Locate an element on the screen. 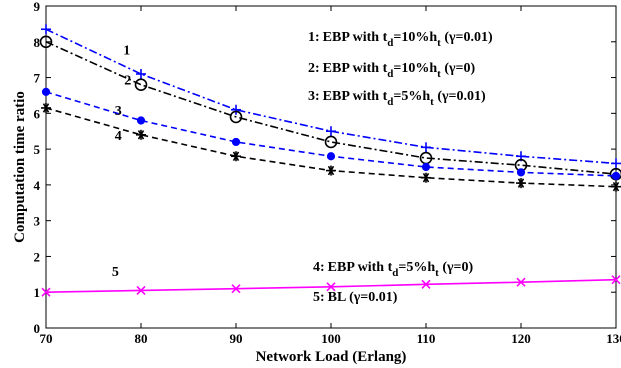  legend-entry-1: 1: EBP with td=10%ht (γ=0.01) is located at coordinates (400, 39).